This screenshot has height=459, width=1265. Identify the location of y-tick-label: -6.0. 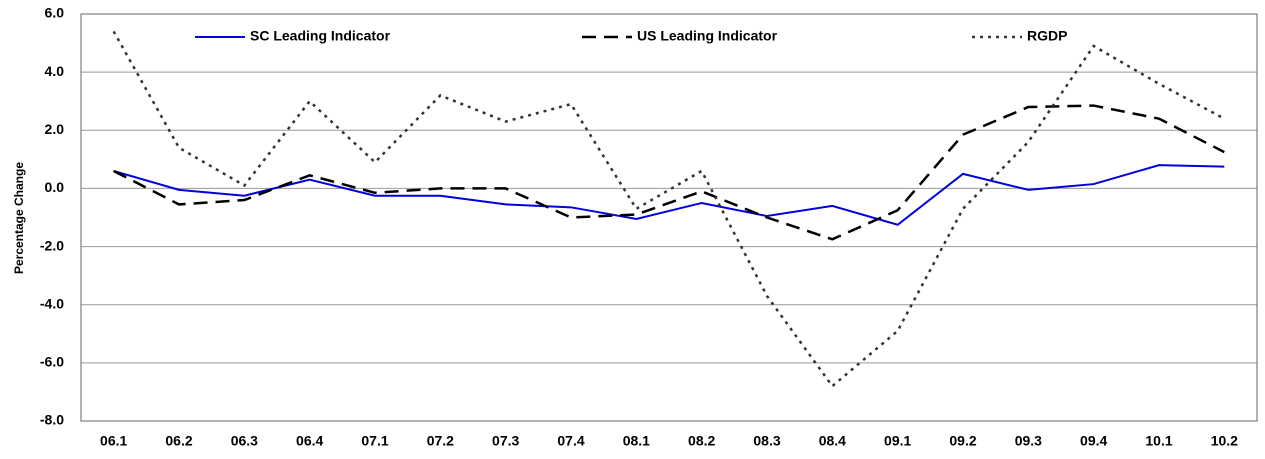
(52, 362).